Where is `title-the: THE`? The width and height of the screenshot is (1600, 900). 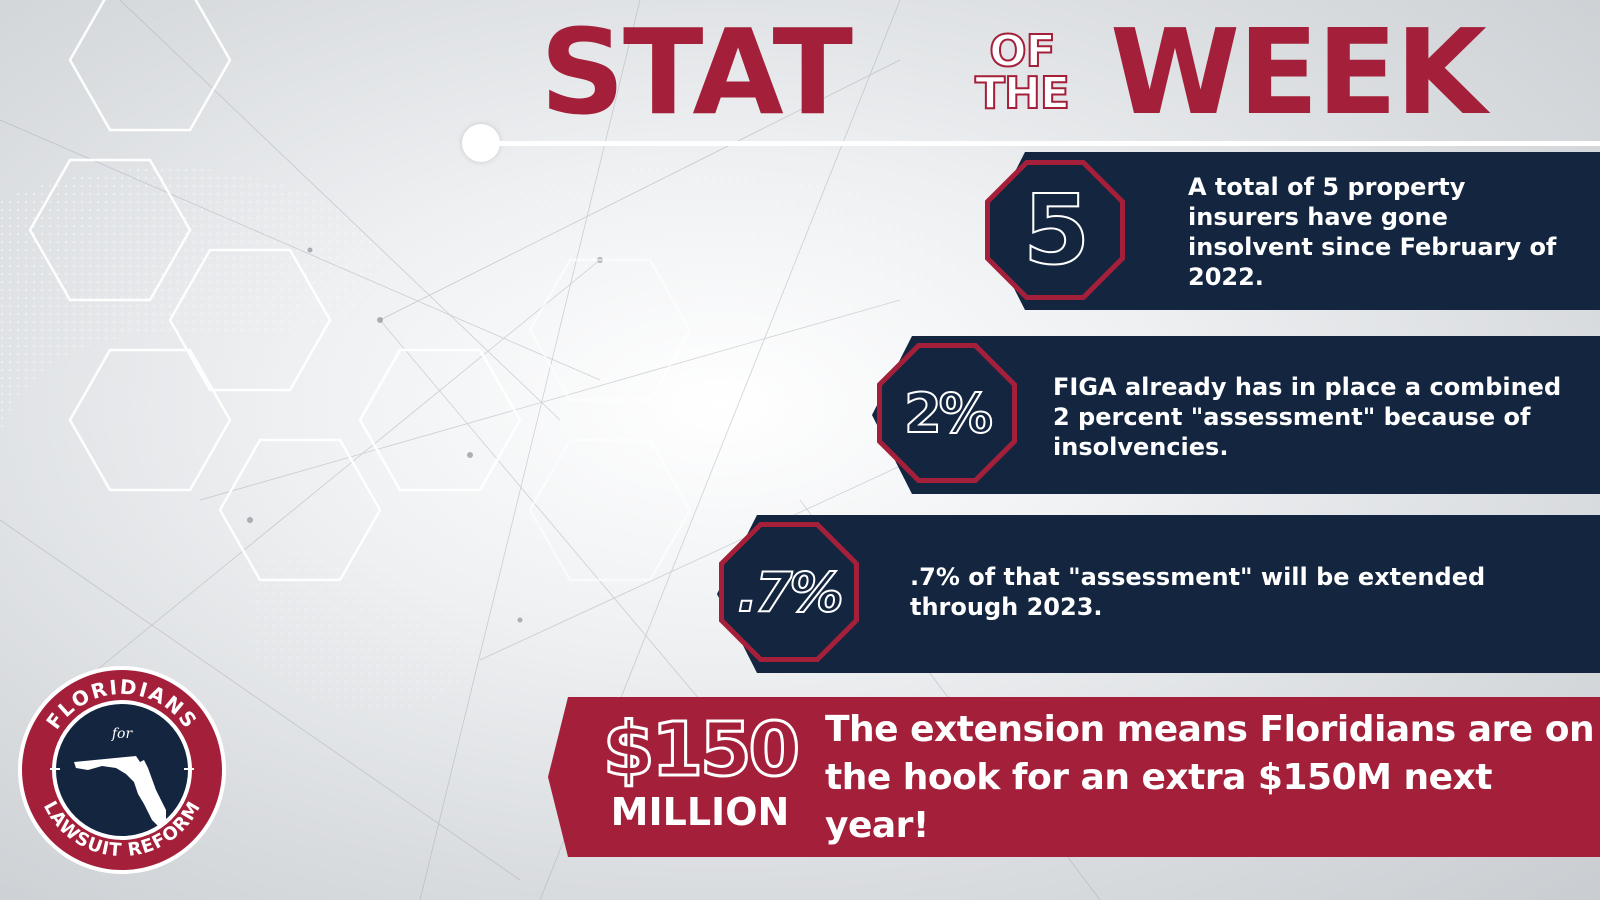
title-the: THE is located at coordinates (1022, 93).